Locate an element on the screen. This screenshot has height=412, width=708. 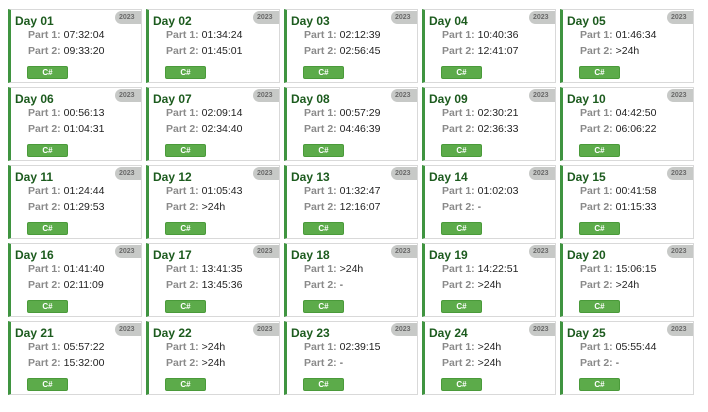
day-title: Day 05 is located at coordinates (586, 21).